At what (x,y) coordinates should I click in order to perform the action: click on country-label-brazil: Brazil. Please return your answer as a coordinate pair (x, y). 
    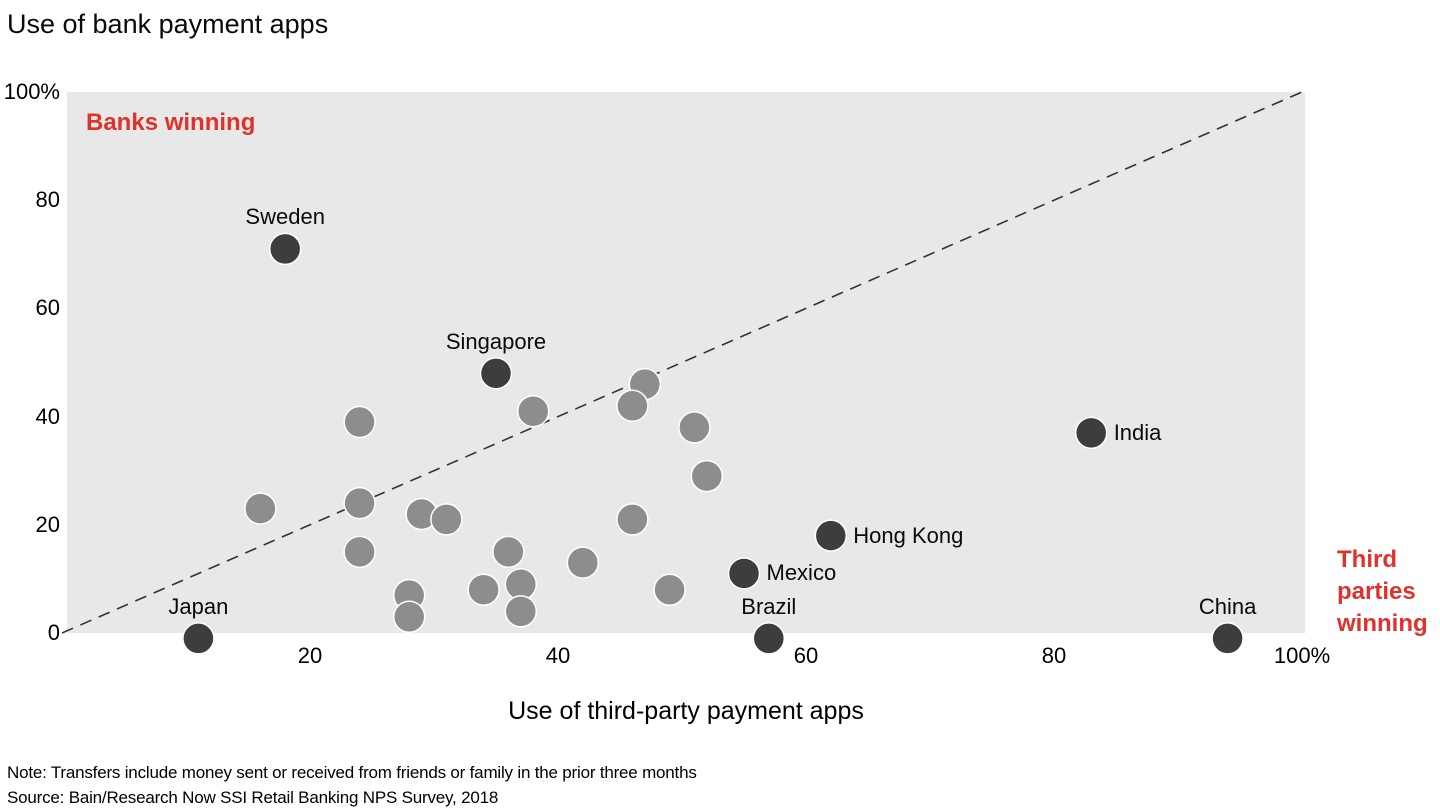
    Looking at the image, I should click on (769, 606).